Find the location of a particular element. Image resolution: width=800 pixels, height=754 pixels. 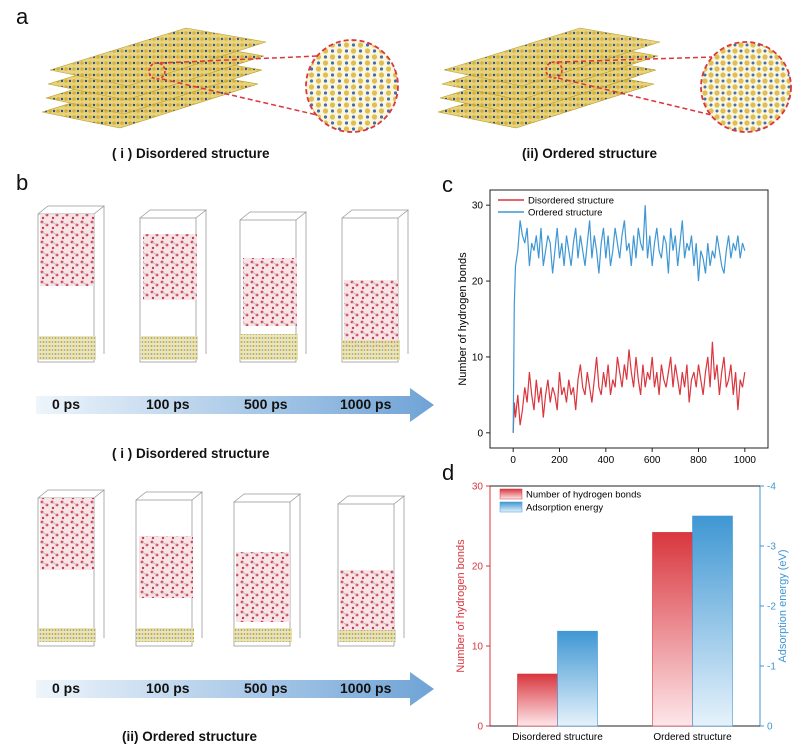

snapshot-top-0ps is located at coordinates (71, 284).